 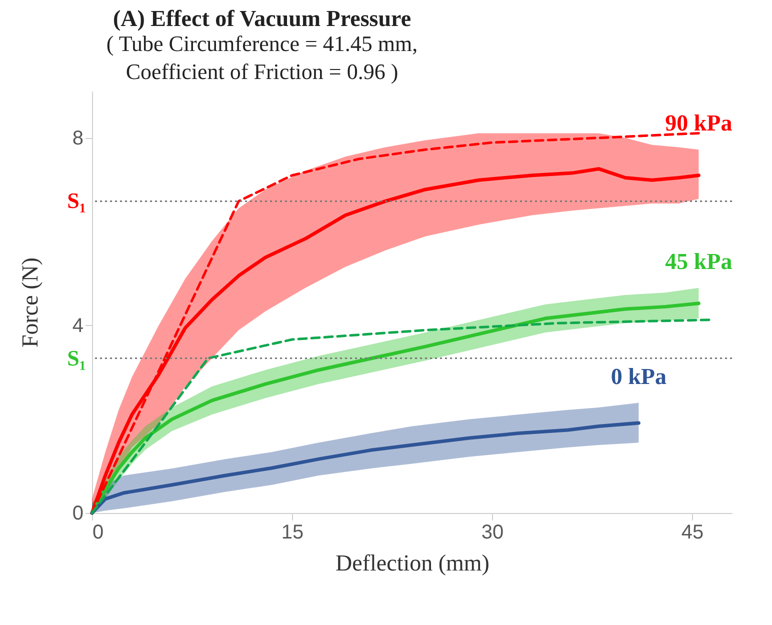 What do you see at coordinates (262, 18) in the screenshot?
I see `chart-title: (A) Effect of Vacuum Pressure` at bounding box center [262, 18].